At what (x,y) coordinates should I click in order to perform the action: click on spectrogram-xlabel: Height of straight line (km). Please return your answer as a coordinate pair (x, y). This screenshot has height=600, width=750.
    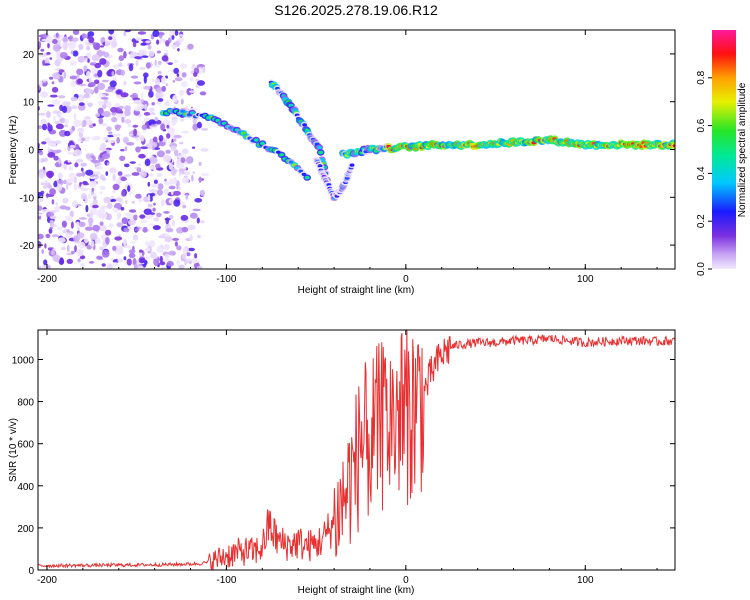
    Looking at the image, I should click on (356, 290).